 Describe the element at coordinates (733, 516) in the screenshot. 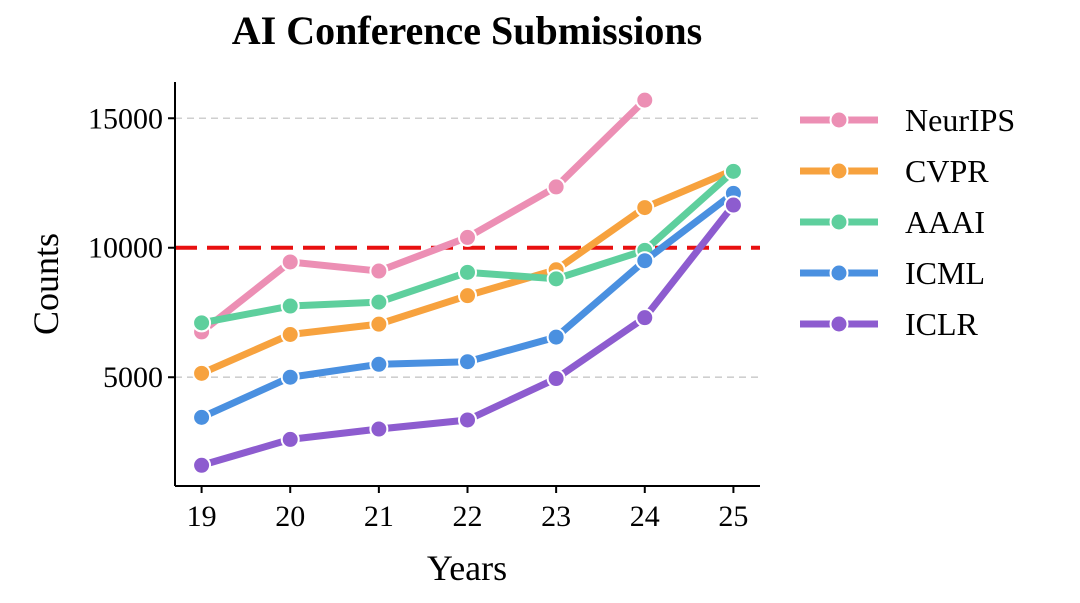

I see `x-tick-label-25: 25` at that location.